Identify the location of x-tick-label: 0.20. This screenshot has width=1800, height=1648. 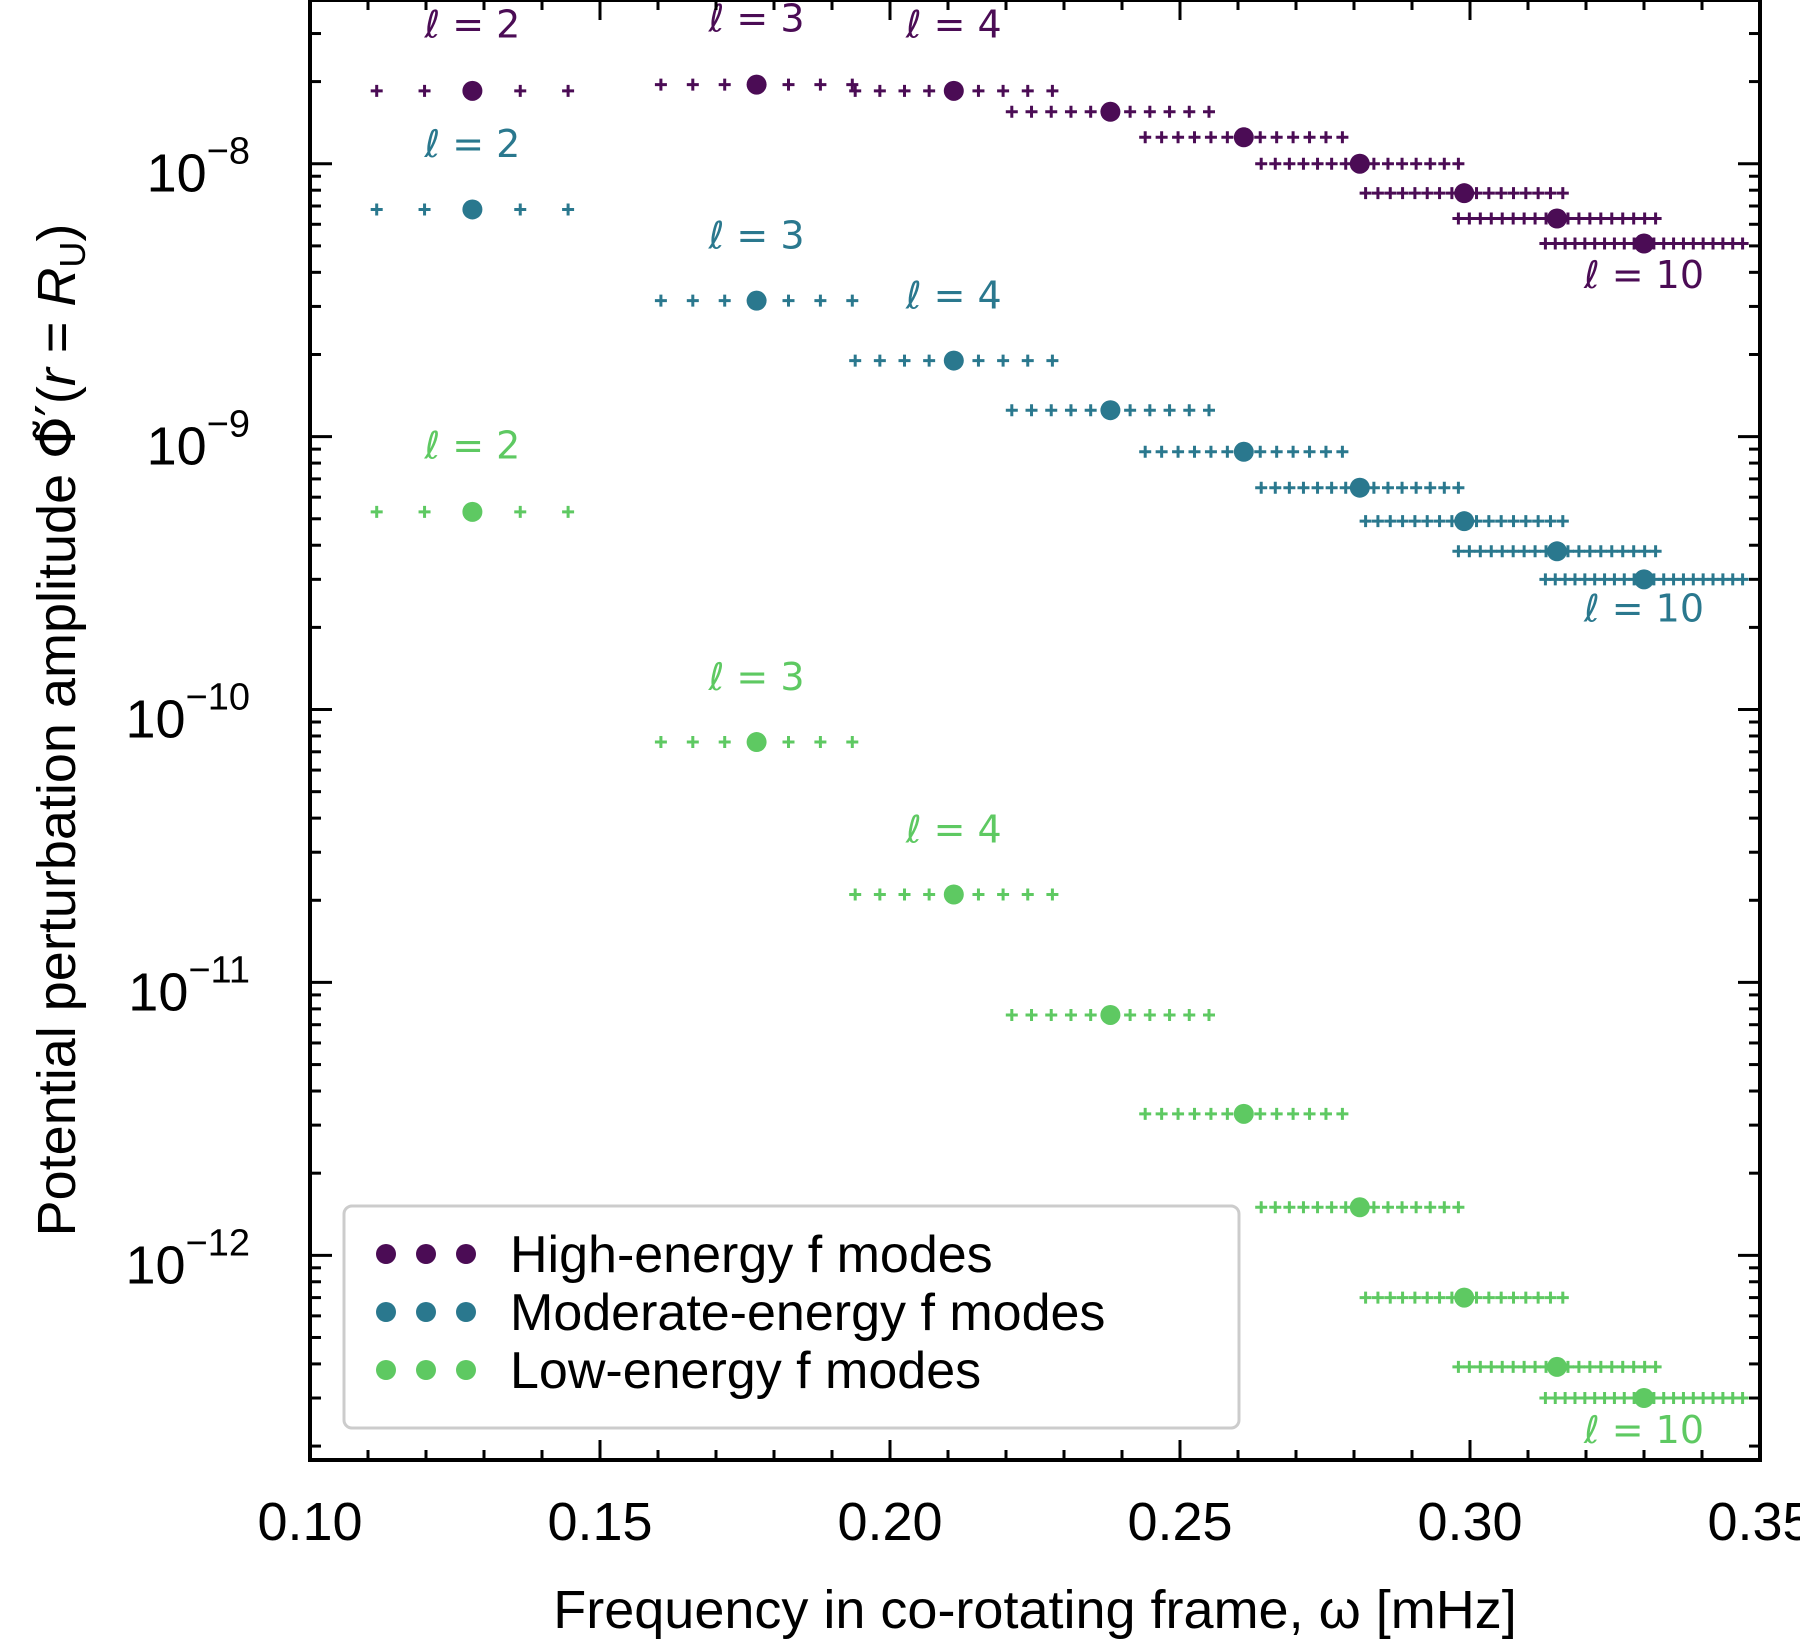
(889, 1522).